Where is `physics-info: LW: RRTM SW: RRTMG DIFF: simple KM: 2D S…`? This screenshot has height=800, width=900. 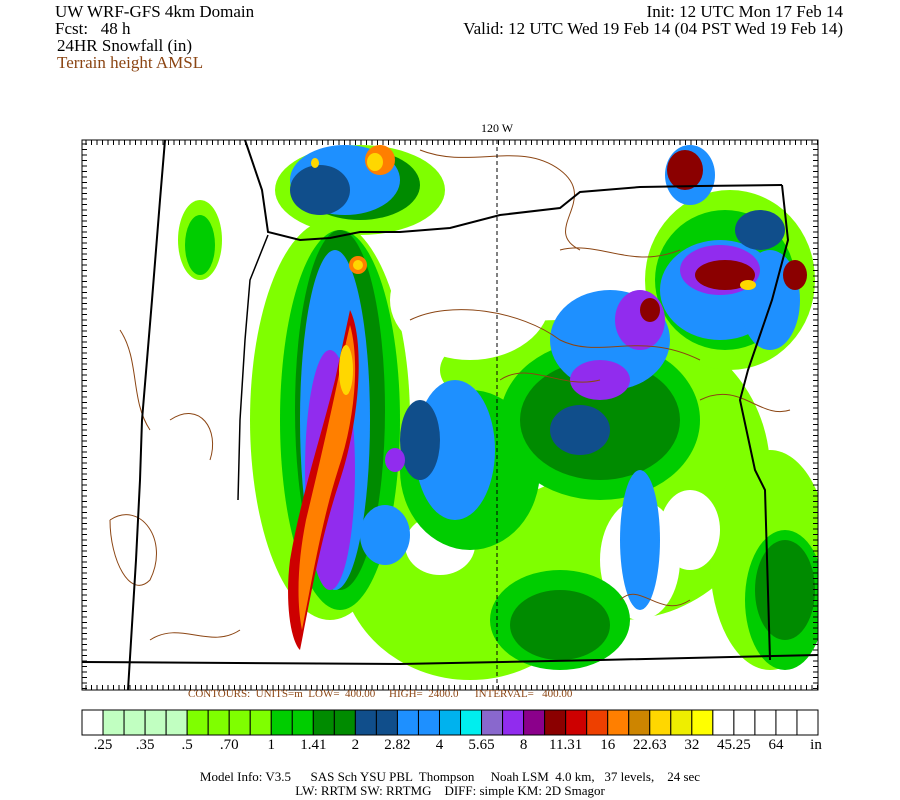 physics-info: LW: RRTM SW: RRTMG DIFF: simple KM: 2D S… is located at coordinates (450, 790).